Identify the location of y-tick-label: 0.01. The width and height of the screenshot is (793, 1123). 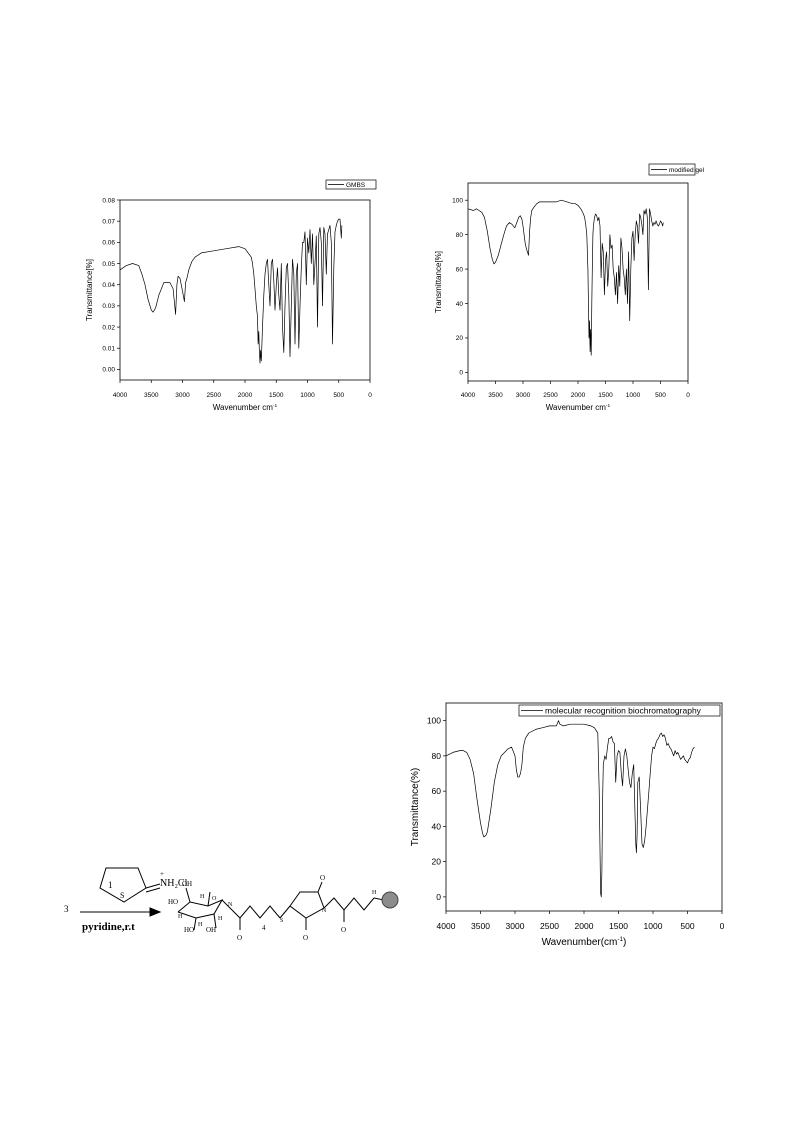
(108, 349).